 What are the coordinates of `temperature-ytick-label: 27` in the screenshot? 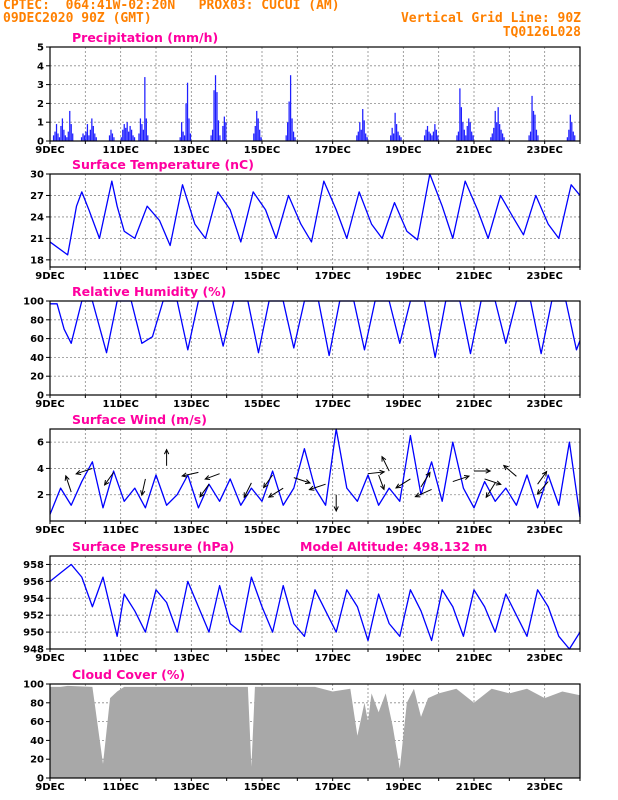 It's located at (37, 196).